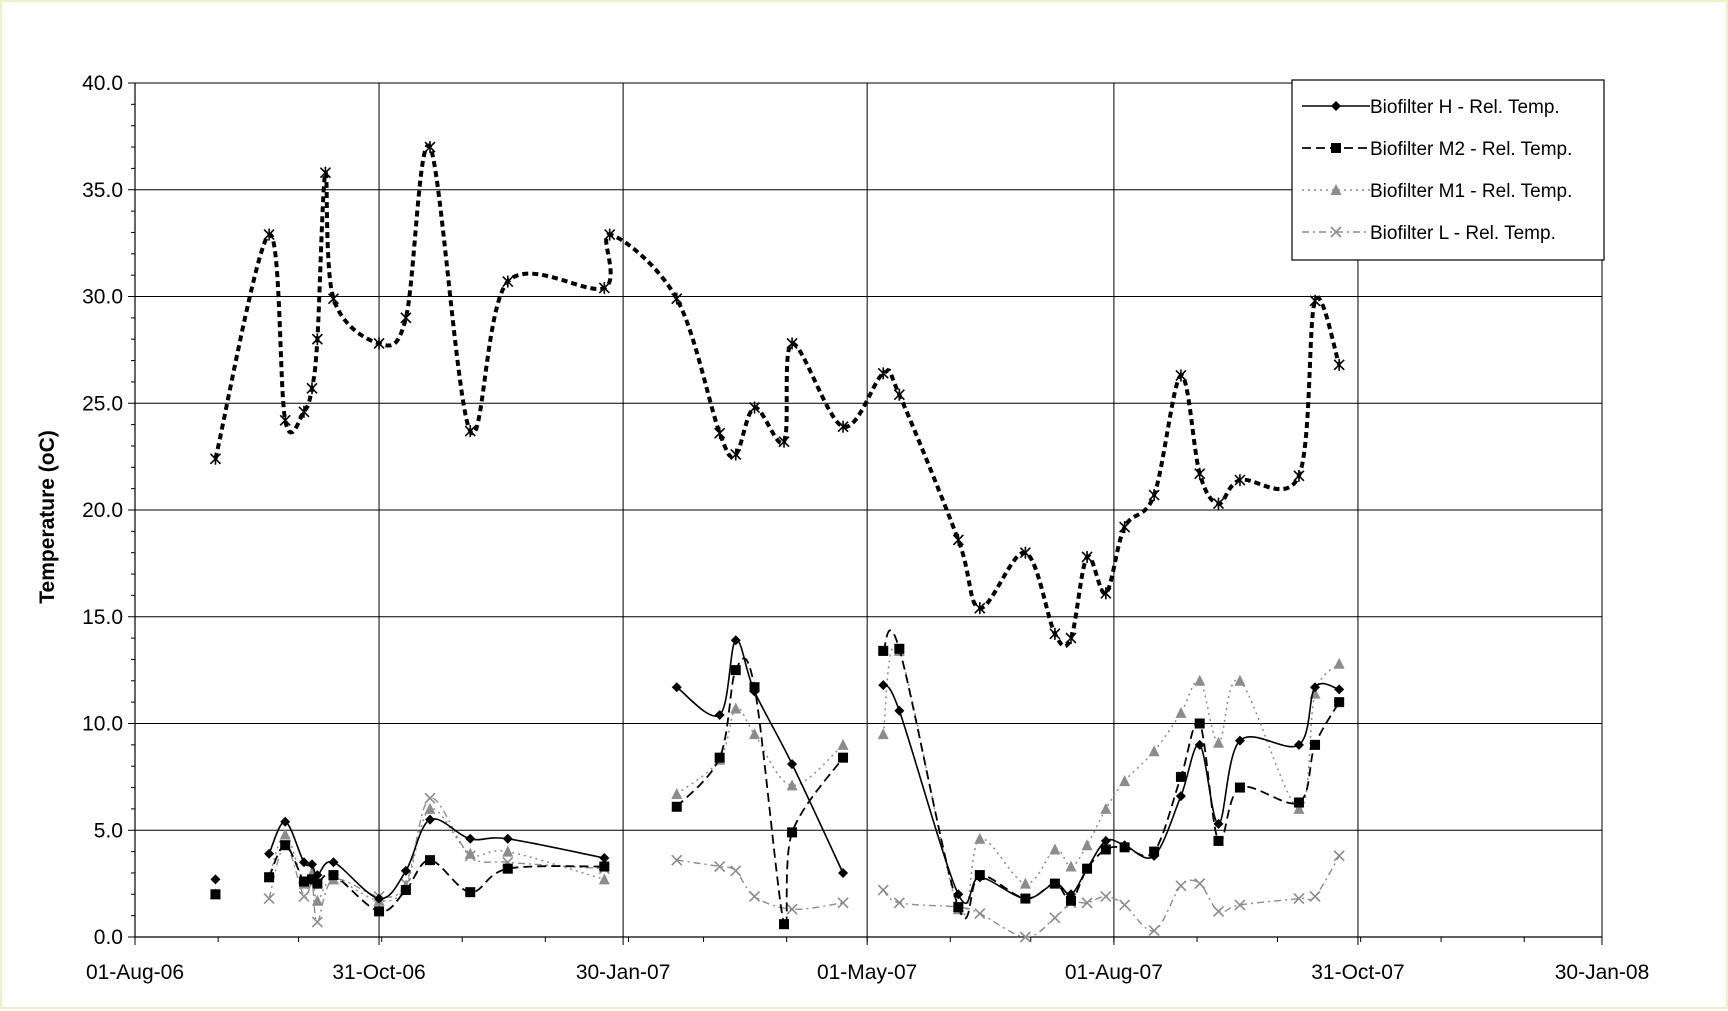 The width and height of the screenshot is (1728, 1011). What do you see at coordinates (1463, 233) in the screenshot?
I see `legend-label: Biofilter L - Rel. Temp.` at bounding box center [1463, 233].